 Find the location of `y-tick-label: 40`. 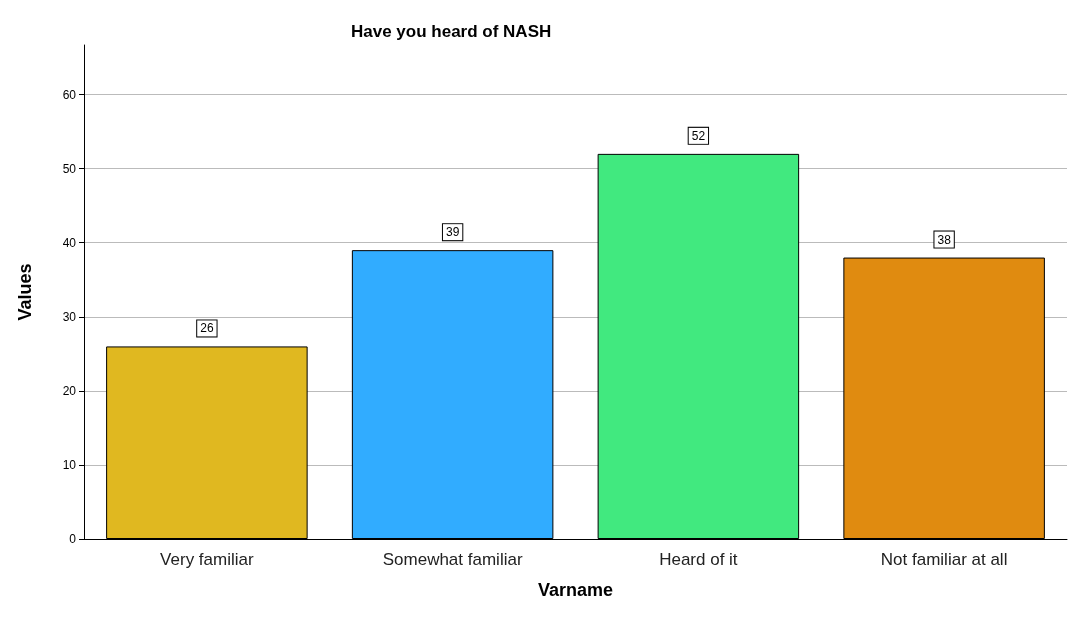

y-tick-label: 40 is located at coordinates (69, 242).